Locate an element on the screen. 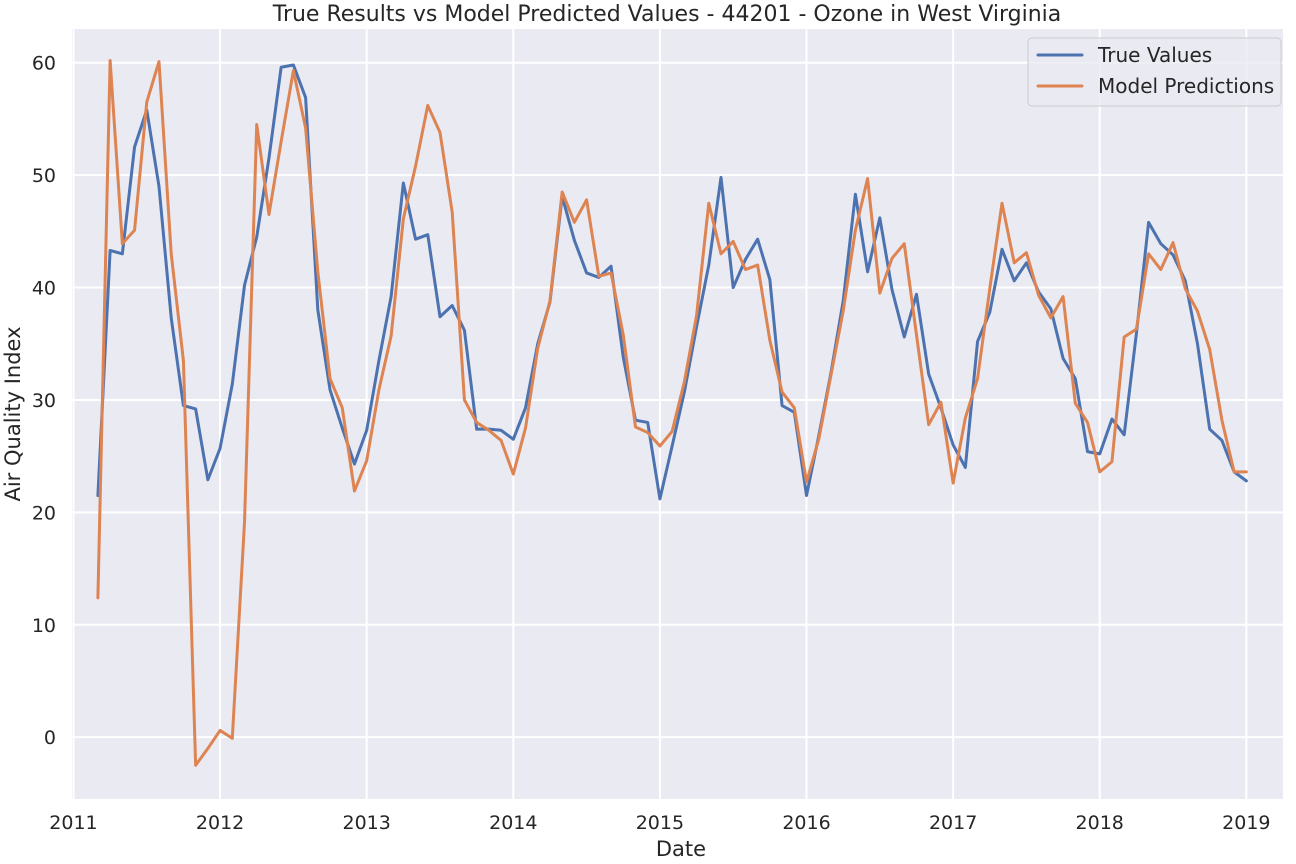 Image resolution: width=1296 pixels, height=864 pixels. legend-label-true-values: True Values is located at coordinates (1154, 55).